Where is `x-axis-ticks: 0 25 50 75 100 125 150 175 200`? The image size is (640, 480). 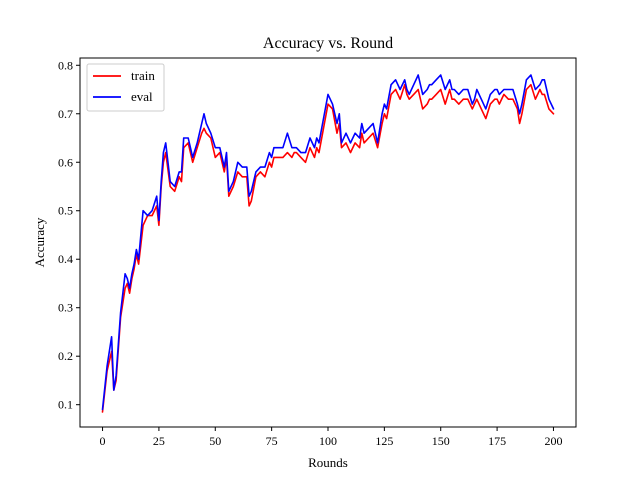
x-axis-ticks: 0 25 50 75 100 125 150 175 200 is located at coordinates (331, 437).